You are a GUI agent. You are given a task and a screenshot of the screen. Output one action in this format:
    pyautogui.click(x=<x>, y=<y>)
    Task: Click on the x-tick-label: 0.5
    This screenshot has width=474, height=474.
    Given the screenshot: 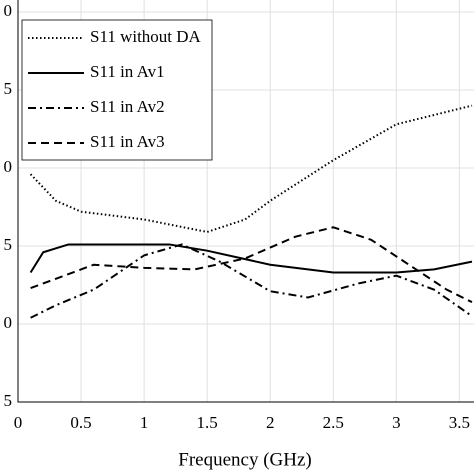 What is the action you would take?
    pyautogui.click(x=80, y=422)
    